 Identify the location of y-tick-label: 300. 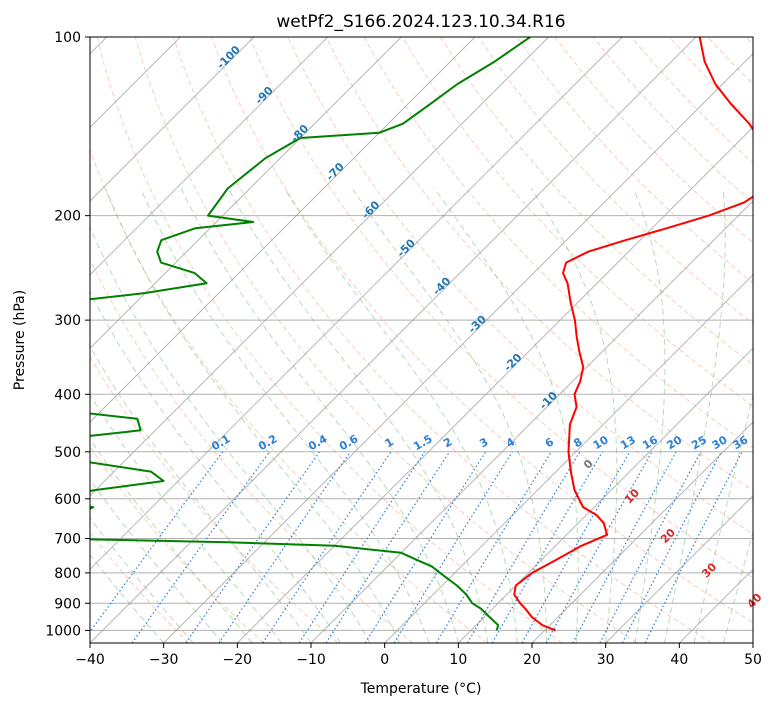
(67, 321).